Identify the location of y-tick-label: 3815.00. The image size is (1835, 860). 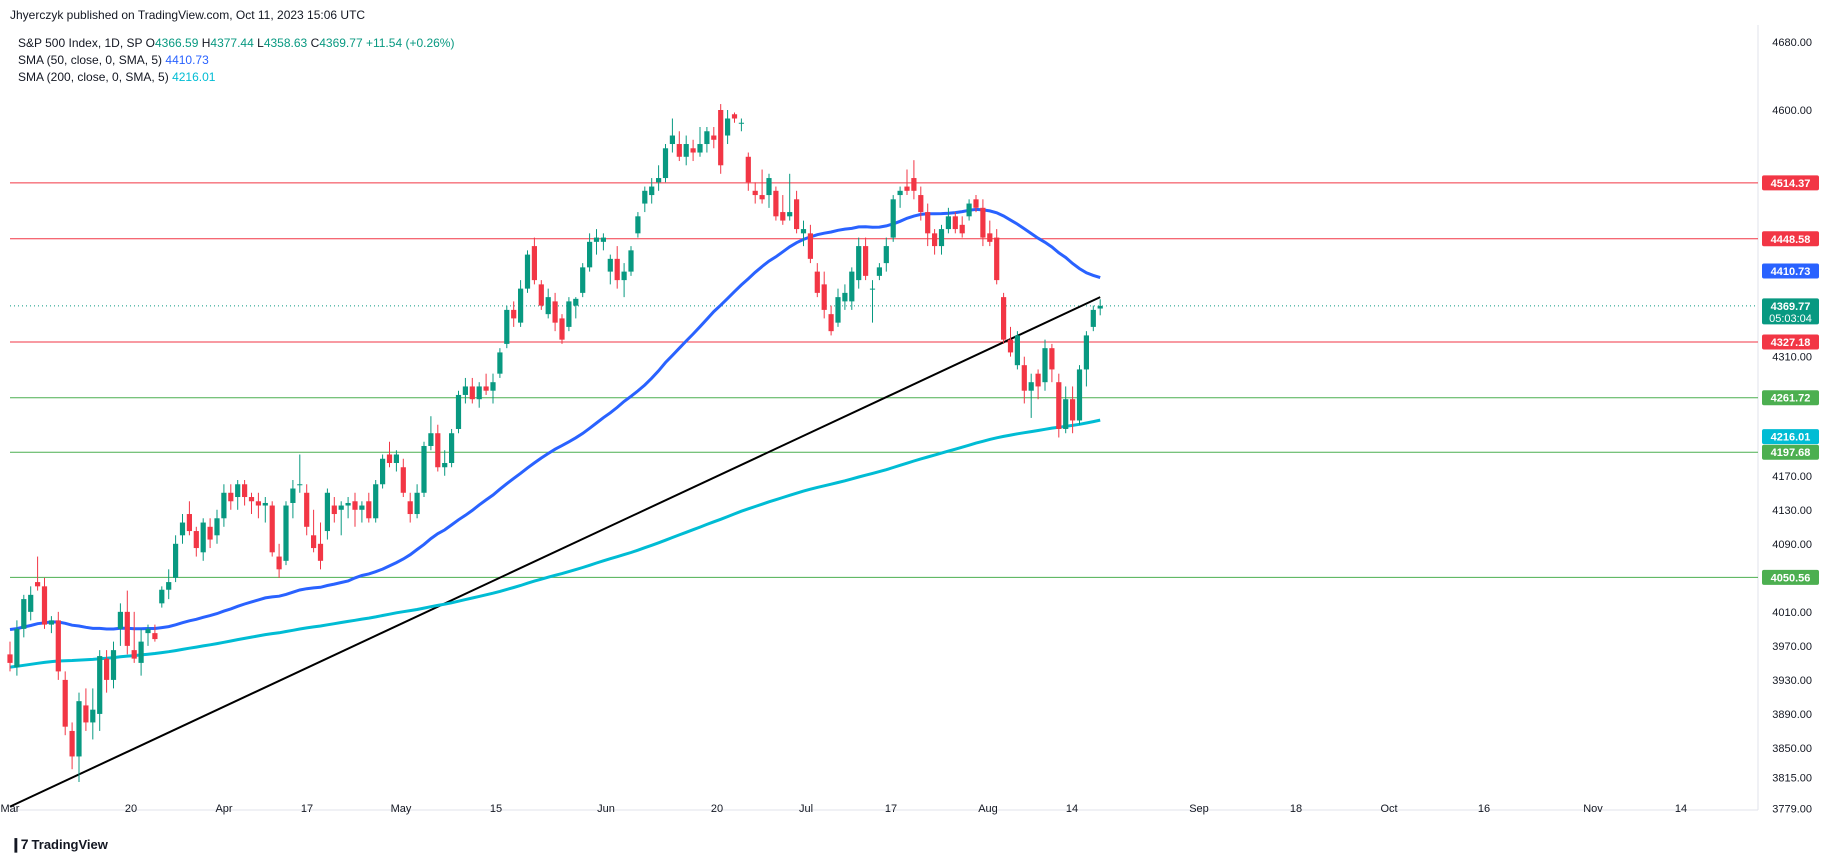
(1792, 779).